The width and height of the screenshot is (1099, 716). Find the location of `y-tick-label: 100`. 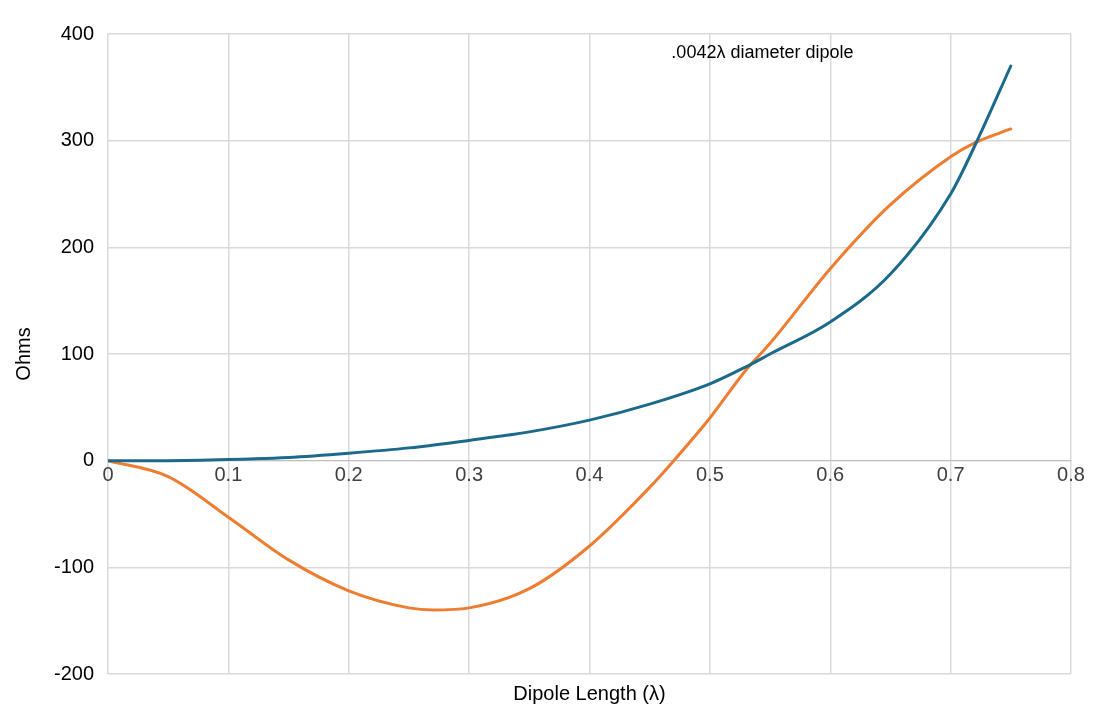

y-tick-label: 100 is located at coordinates (77, 352).